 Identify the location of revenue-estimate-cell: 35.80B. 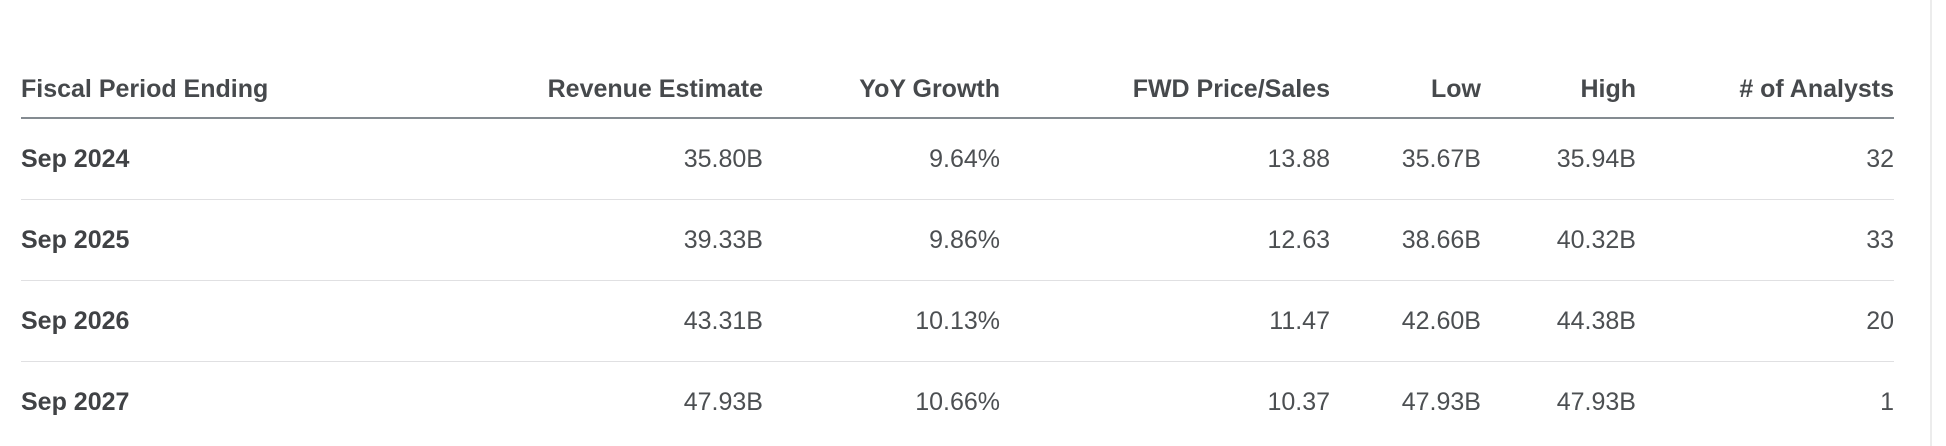
(567, 159).